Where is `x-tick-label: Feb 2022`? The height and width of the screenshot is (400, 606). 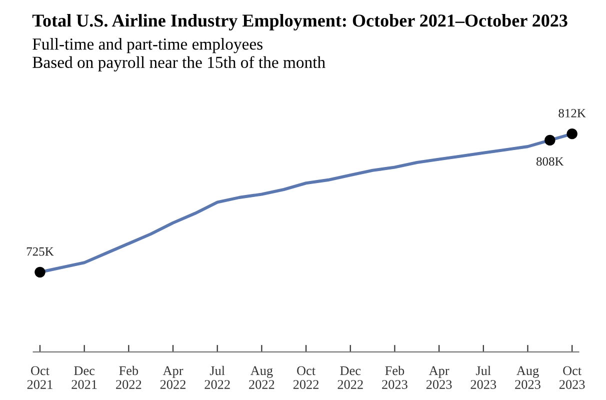 x-tick-label: Feb 2022 is located at coordinates (129, 377).